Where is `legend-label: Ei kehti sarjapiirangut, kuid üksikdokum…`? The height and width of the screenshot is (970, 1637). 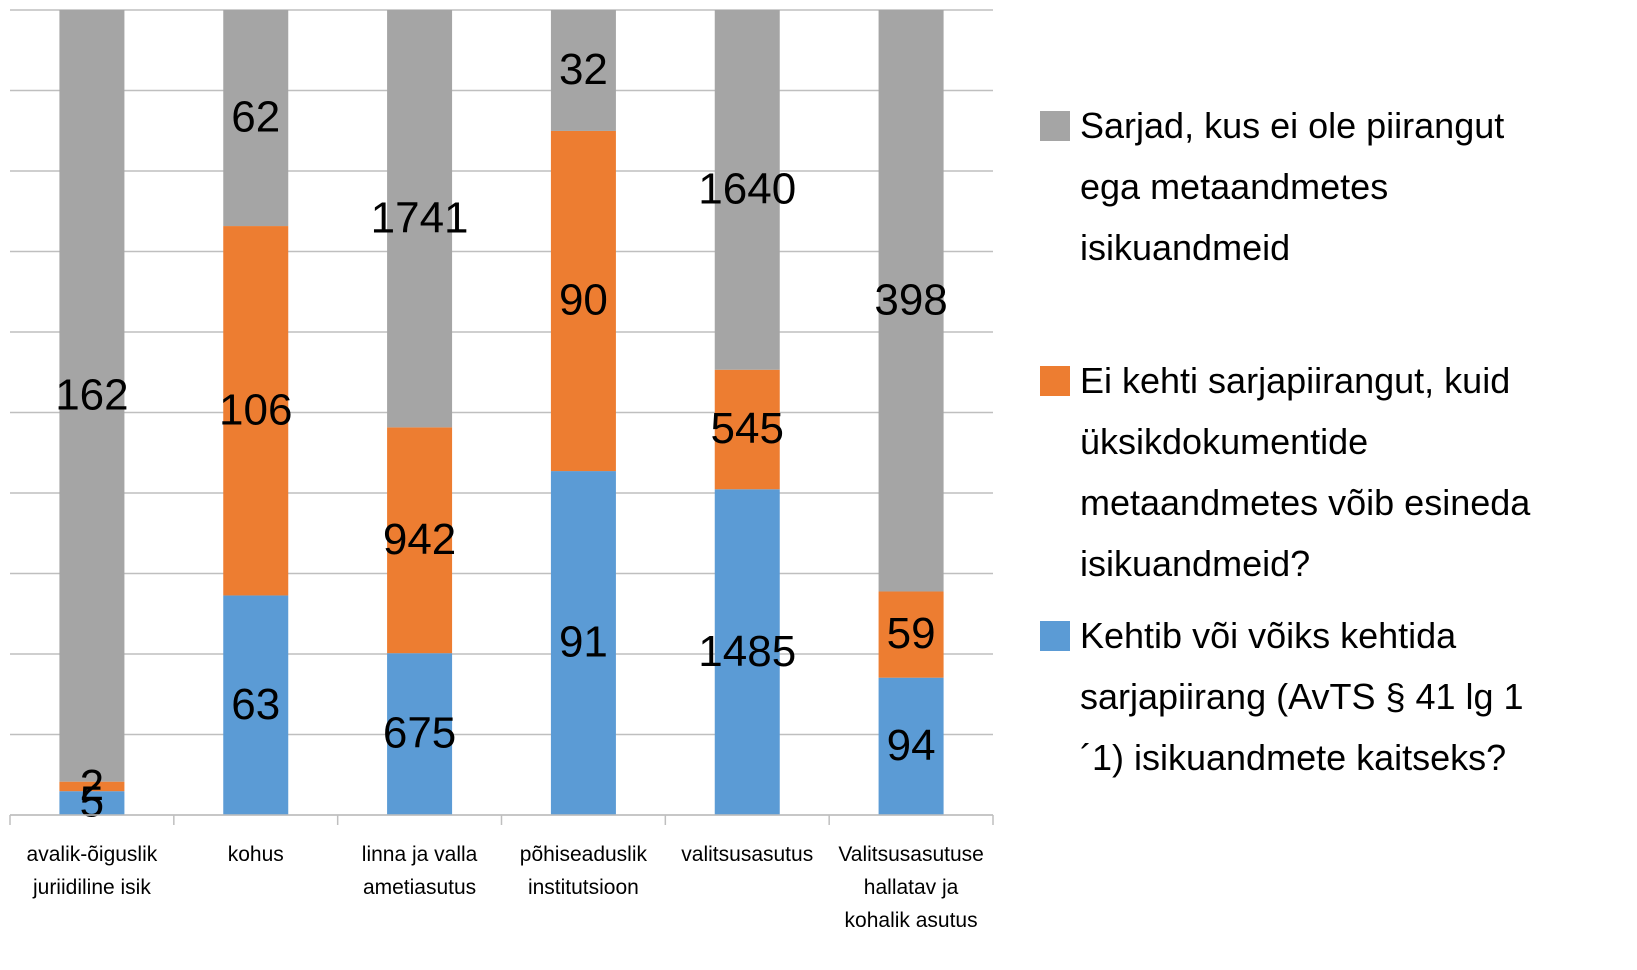
legend-label: Ei kehti sarjapiirangut, kuid üksikdokum… is located at coordinates (1305, 472).